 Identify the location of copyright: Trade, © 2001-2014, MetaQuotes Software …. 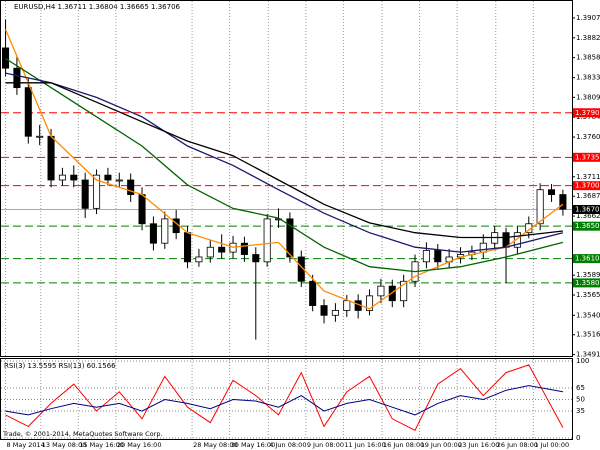
(82, 434).